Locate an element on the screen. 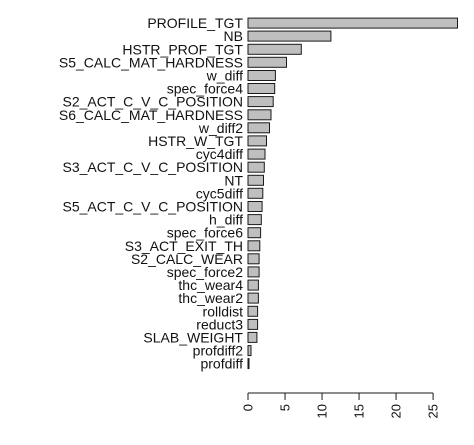 Image resolution: width=474 pixels, height=445 pixels. category-label: S2_CALC_WEAR is located at coordinates (187, 259).